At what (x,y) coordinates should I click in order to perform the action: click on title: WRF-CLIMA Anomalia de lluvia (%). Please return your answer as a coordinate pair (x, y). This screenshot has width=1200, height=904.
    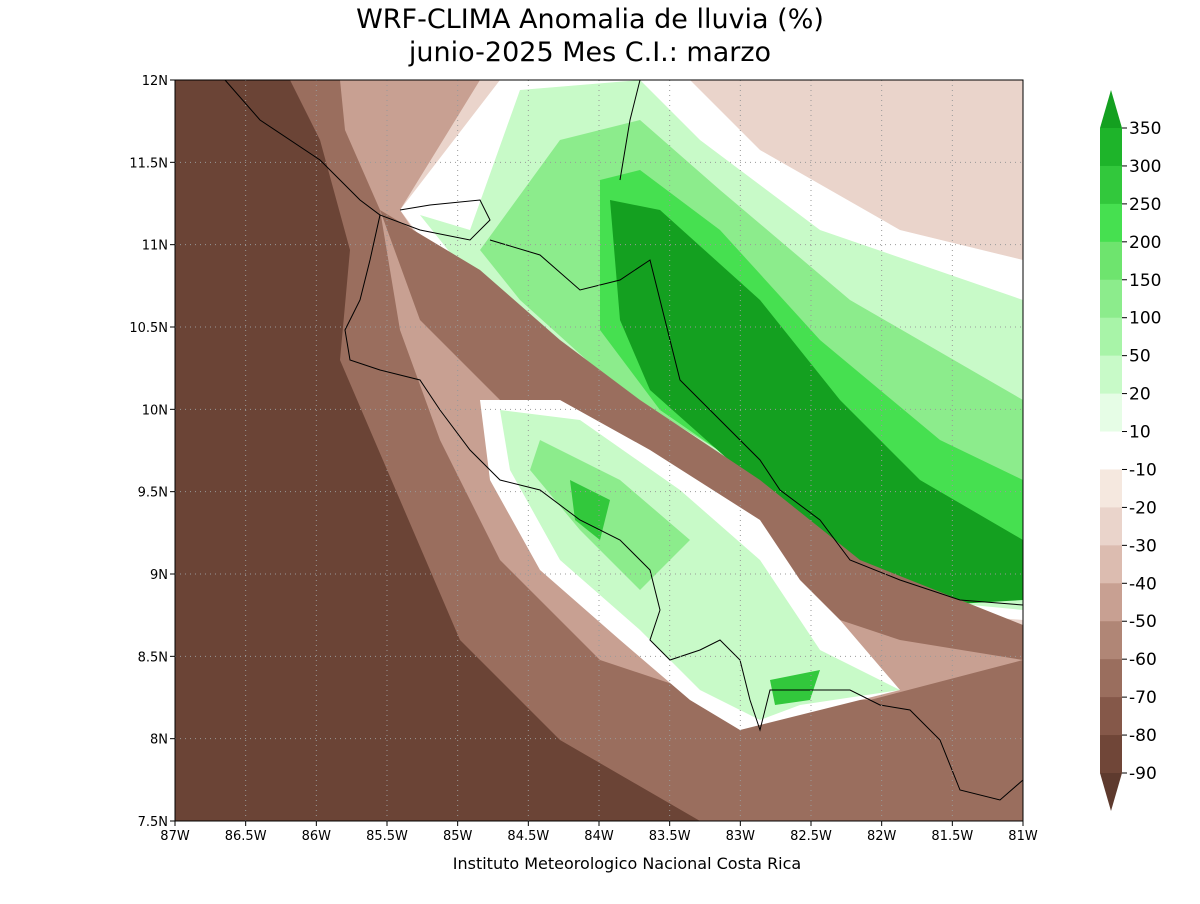
    Looking at the image, I should click on (590, 19).